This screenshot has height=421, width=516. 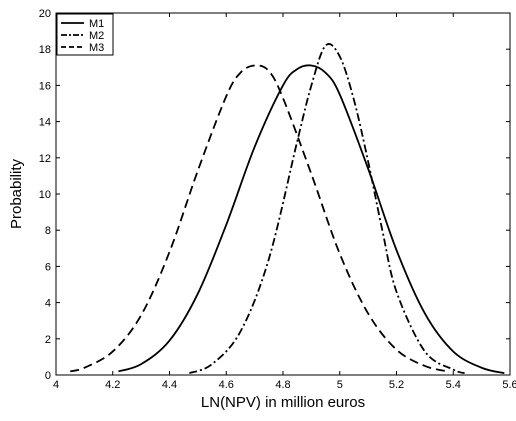 I want to click on y-tick-label: 0, so click(x=48, y=376).